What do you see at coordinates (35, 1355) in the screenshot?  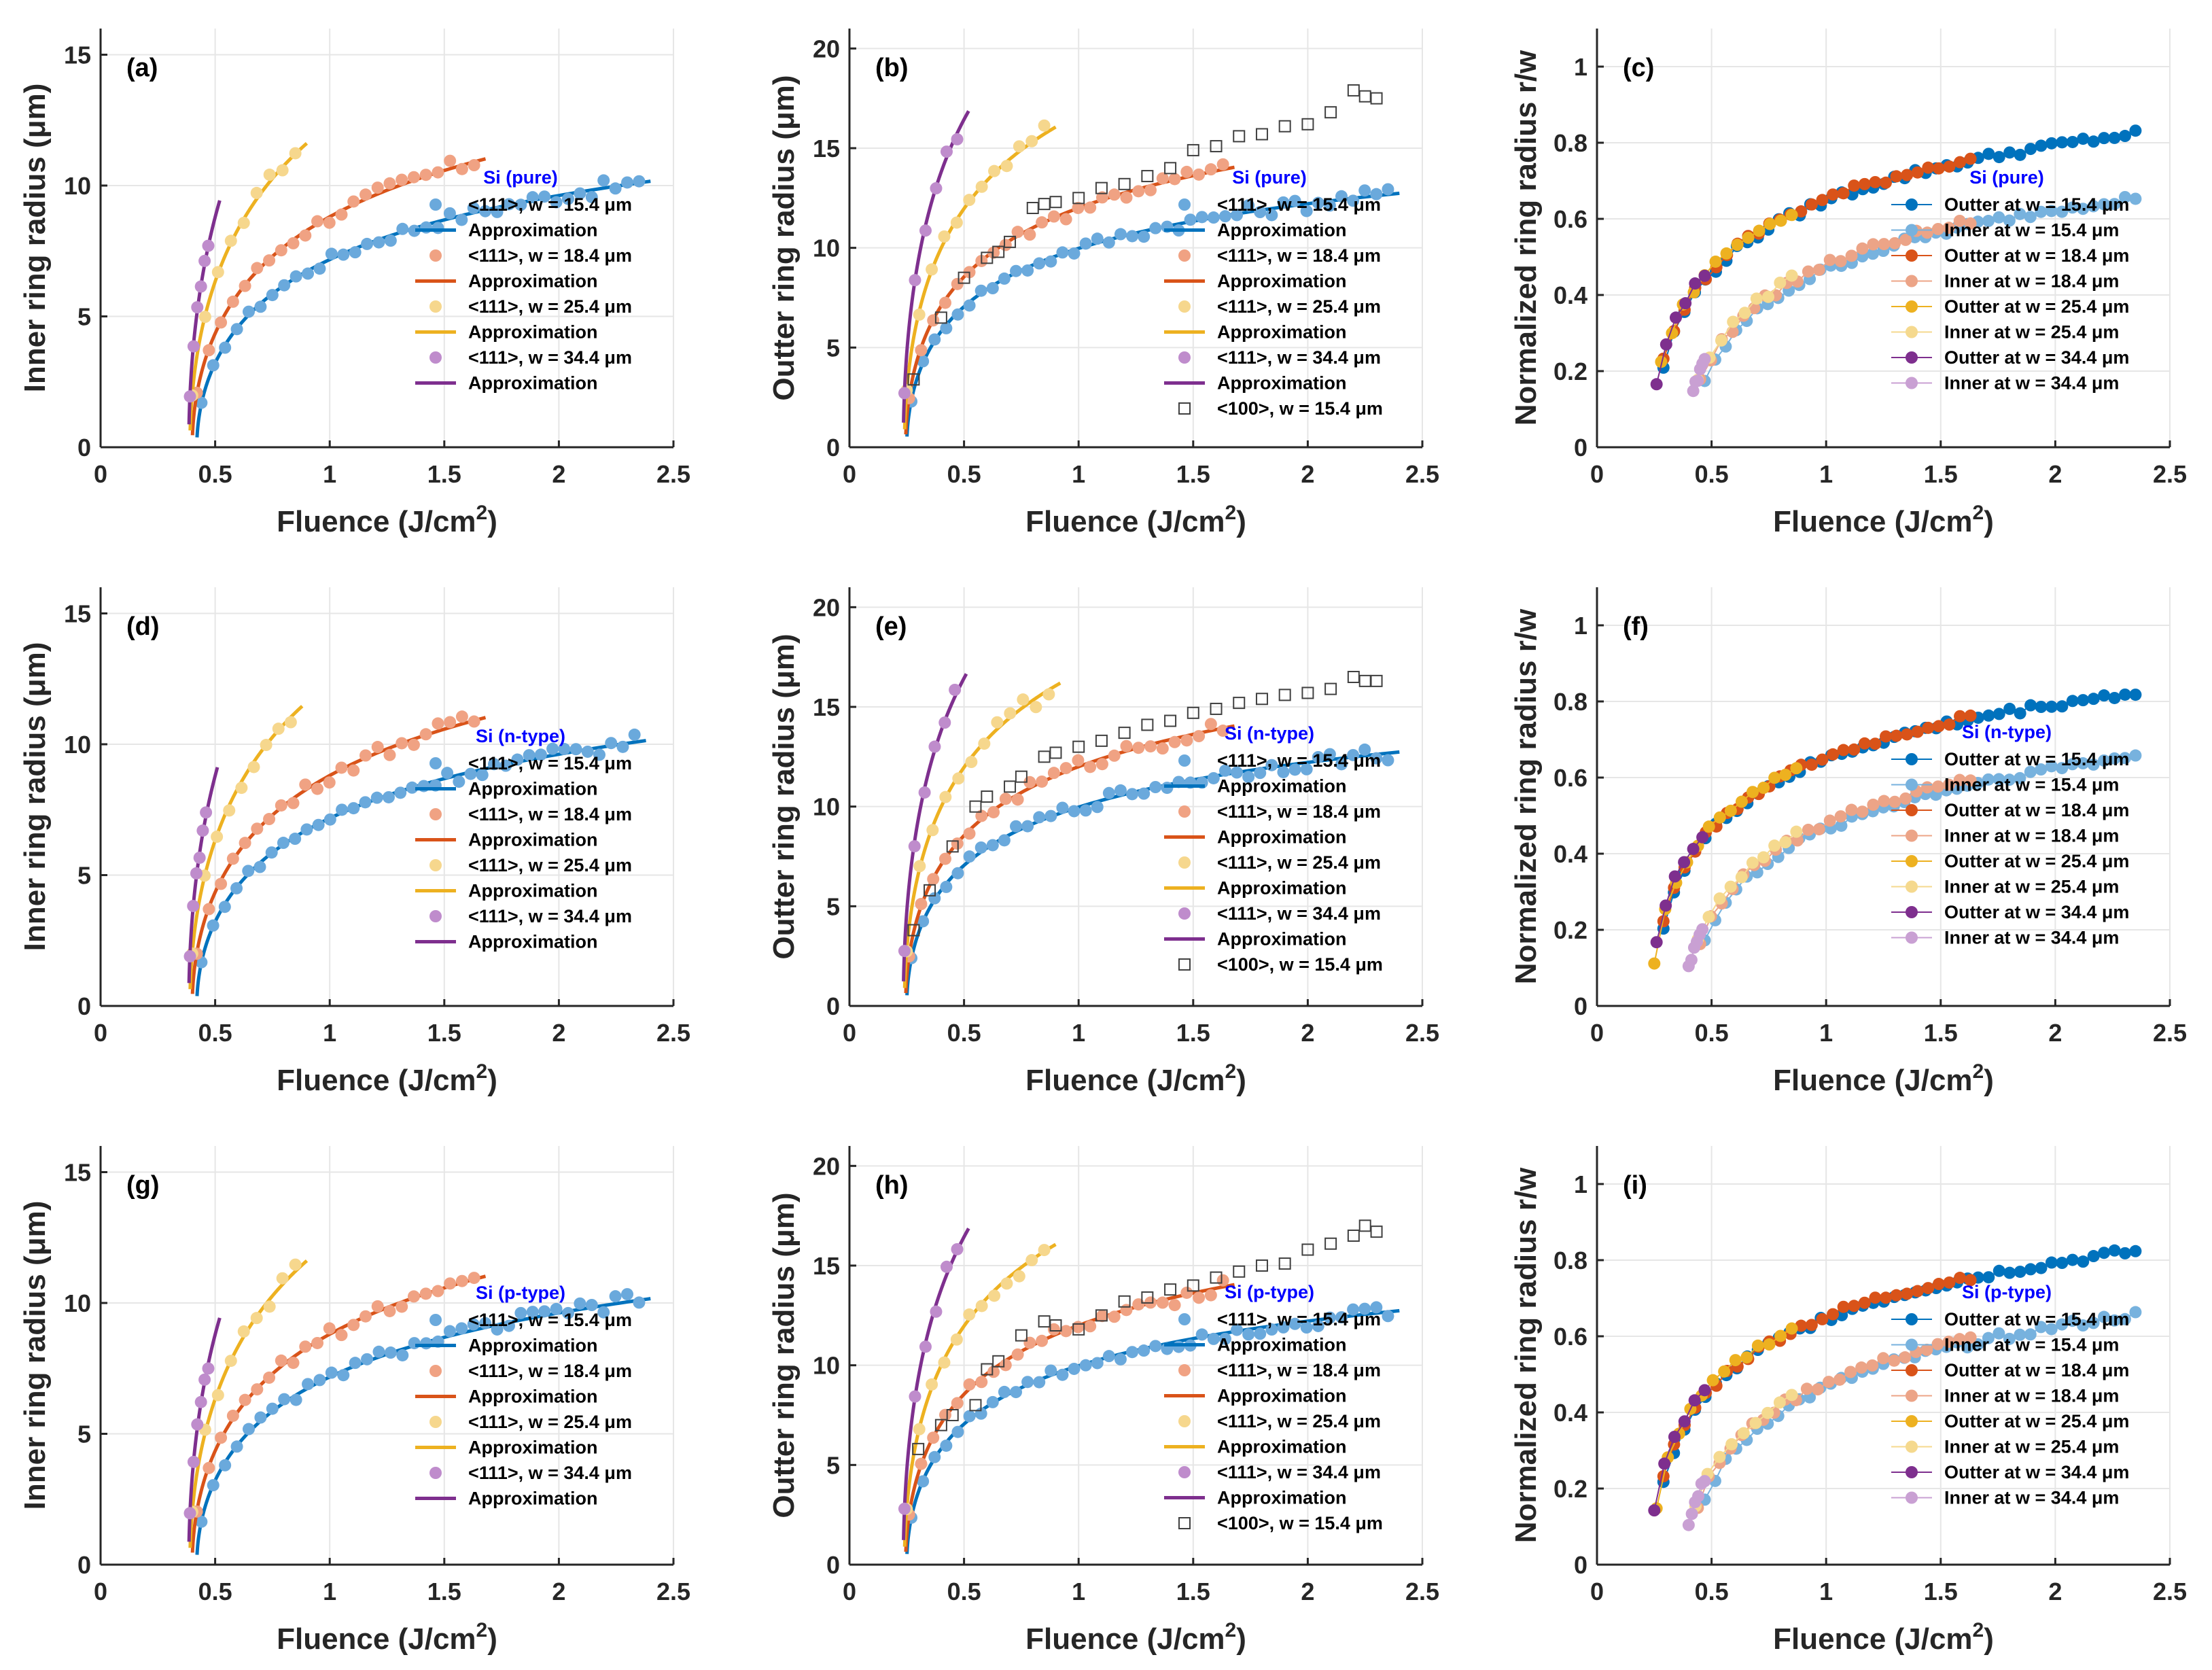 I see `chart-g-y-axis-label: Inner ring radius (μm)` at bounding box center [35, 1355].